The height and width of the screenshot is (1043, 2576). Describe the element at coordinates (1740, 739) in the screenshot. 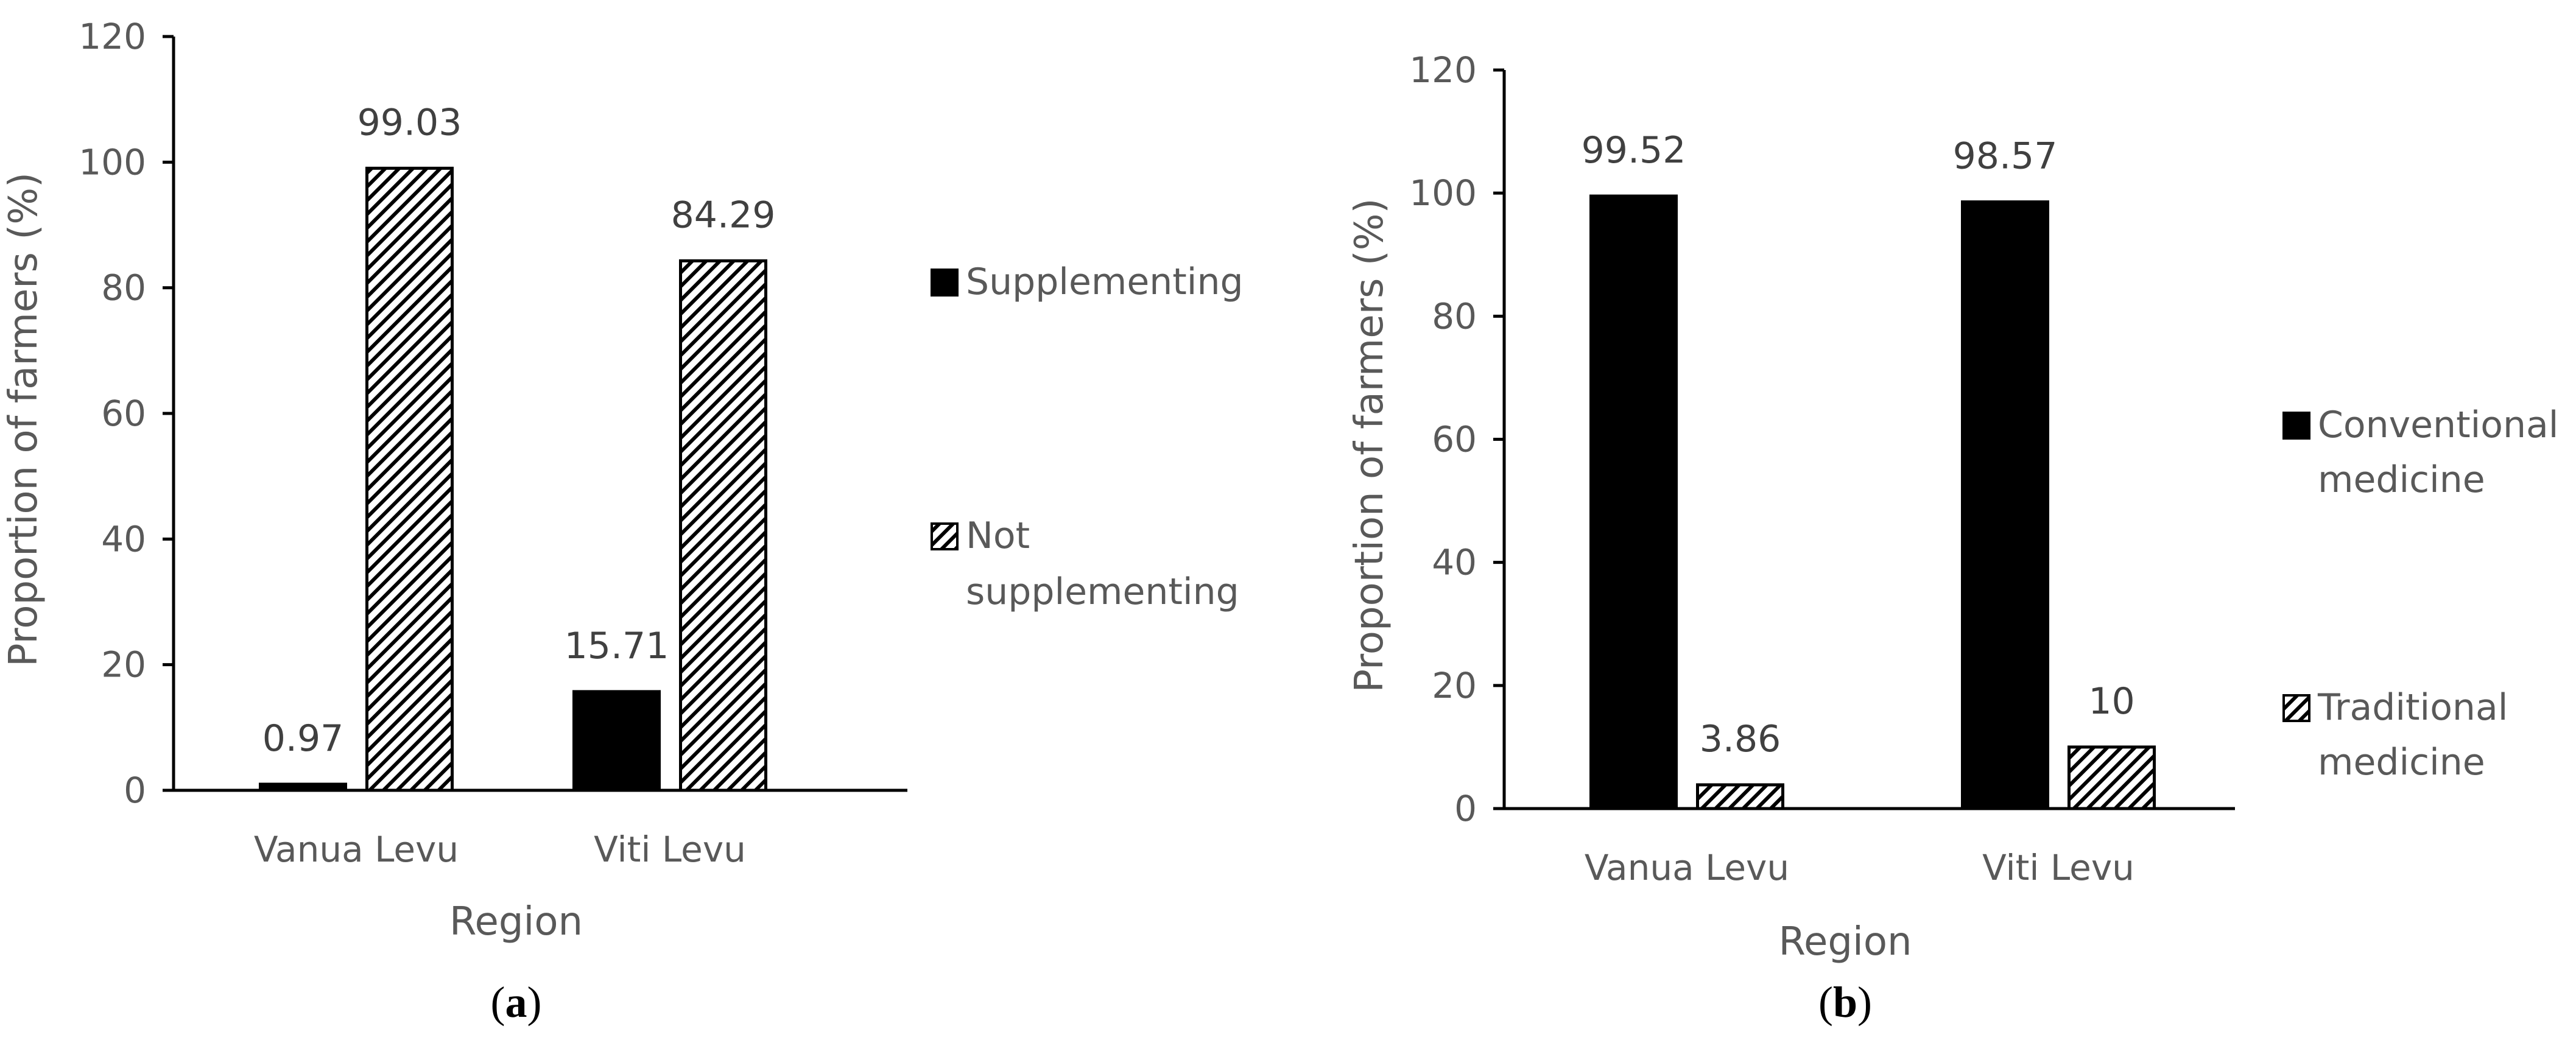

I see `data-label: 3.86` at that location.